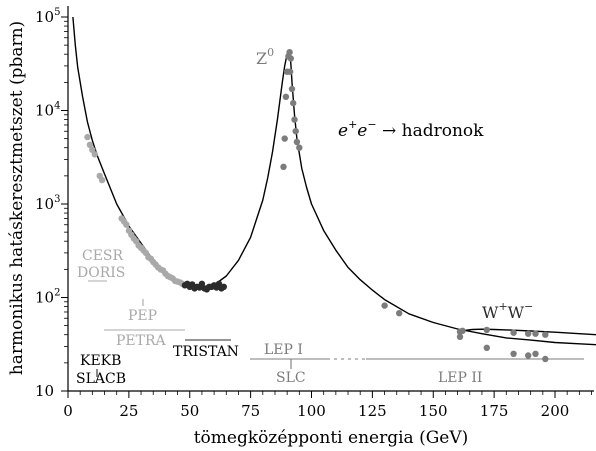 The image size is (596, 451). What do you see at coordinates (291, 378) in the screenshot?
I see `label-slc: SLC` at bounding box center [291, 378].